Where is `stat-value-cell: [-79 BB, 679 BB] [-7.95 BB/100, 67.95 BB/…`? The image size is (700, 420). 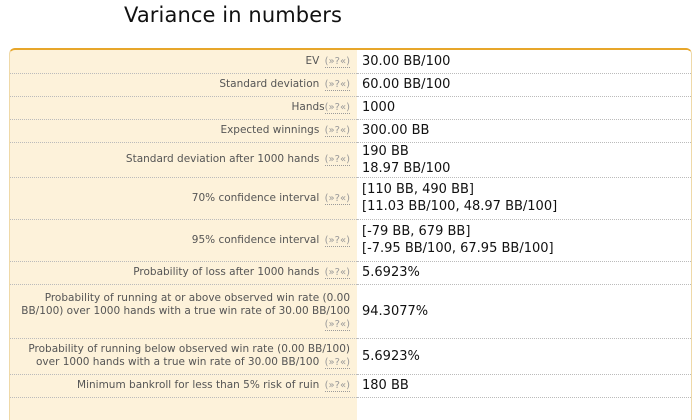 stat-value-cell: [-79 BB, 679 BB] [-7.95 BB/100, 67.95 BB/… is located at coordinates (524, 240).